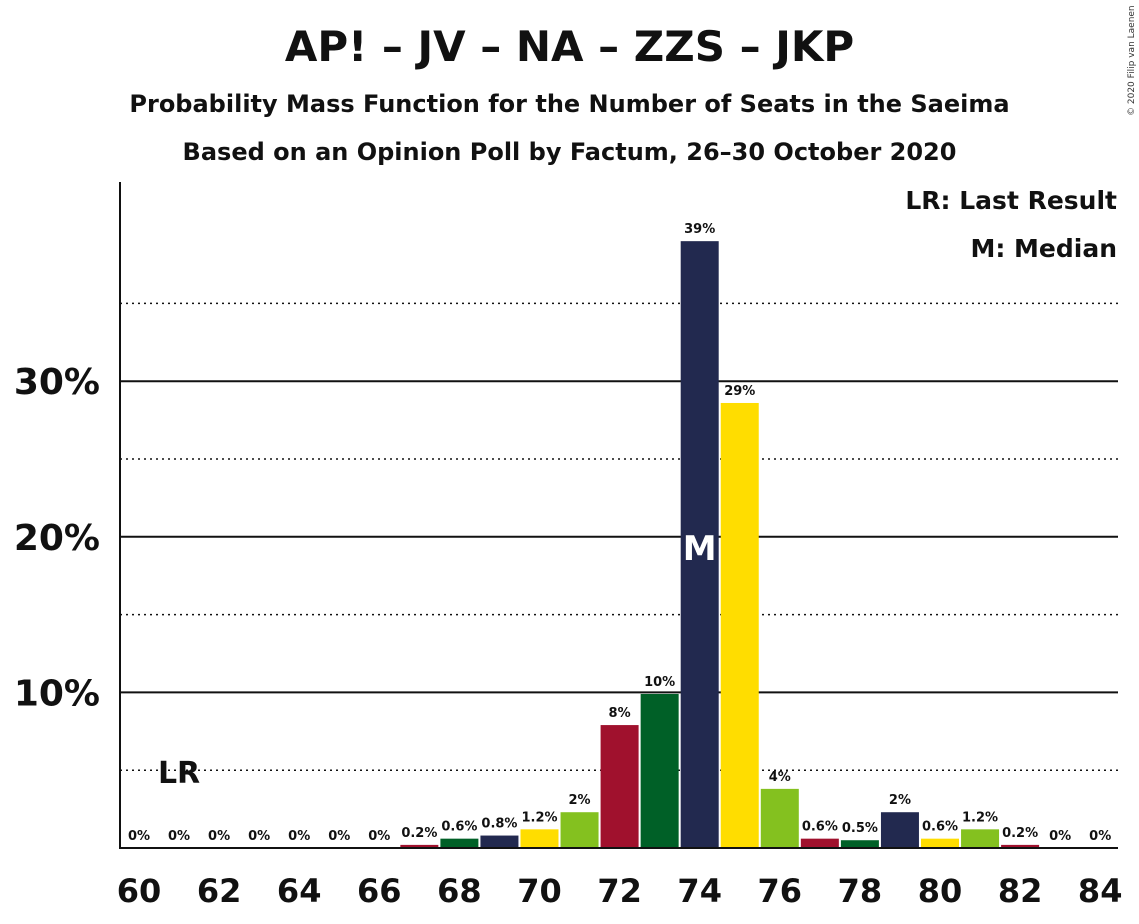 The height and width of the screenshot is (924, 1139). What do you see at coordinates (1043, 248) in the screenshot?
I see `legend-median: M: Median` at bounding box center [1043, 248].